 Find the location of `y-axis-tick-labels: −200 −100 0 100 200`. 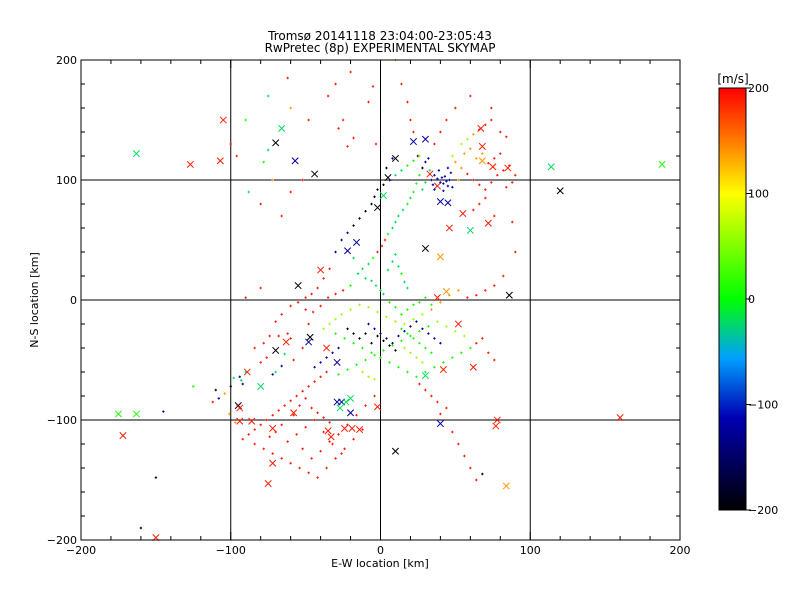

y-axis-tick-labels: −200 −100 0 100 200 is located at coordinates (62, 300).